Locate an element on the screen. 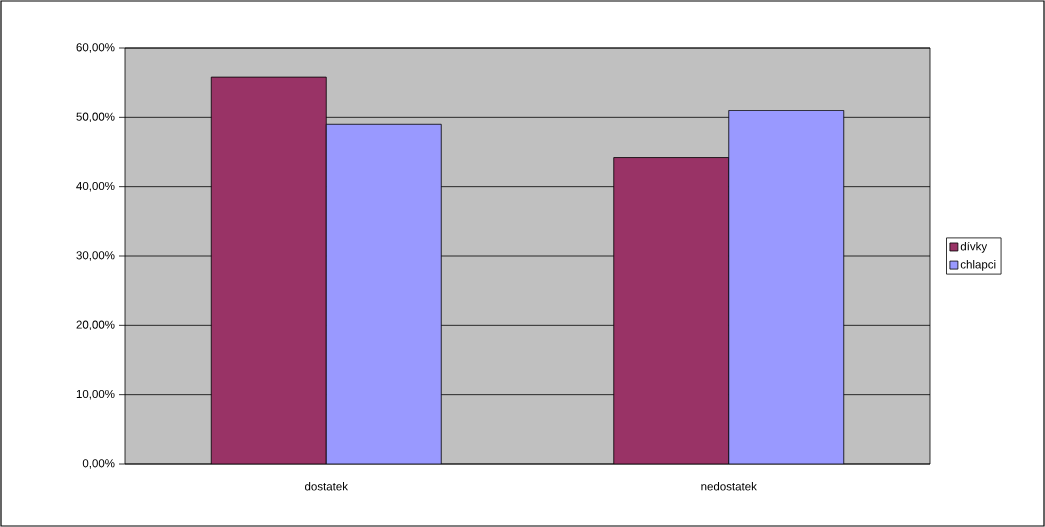  y-tick-label: 30,00% is located at coordinates (95, 256).